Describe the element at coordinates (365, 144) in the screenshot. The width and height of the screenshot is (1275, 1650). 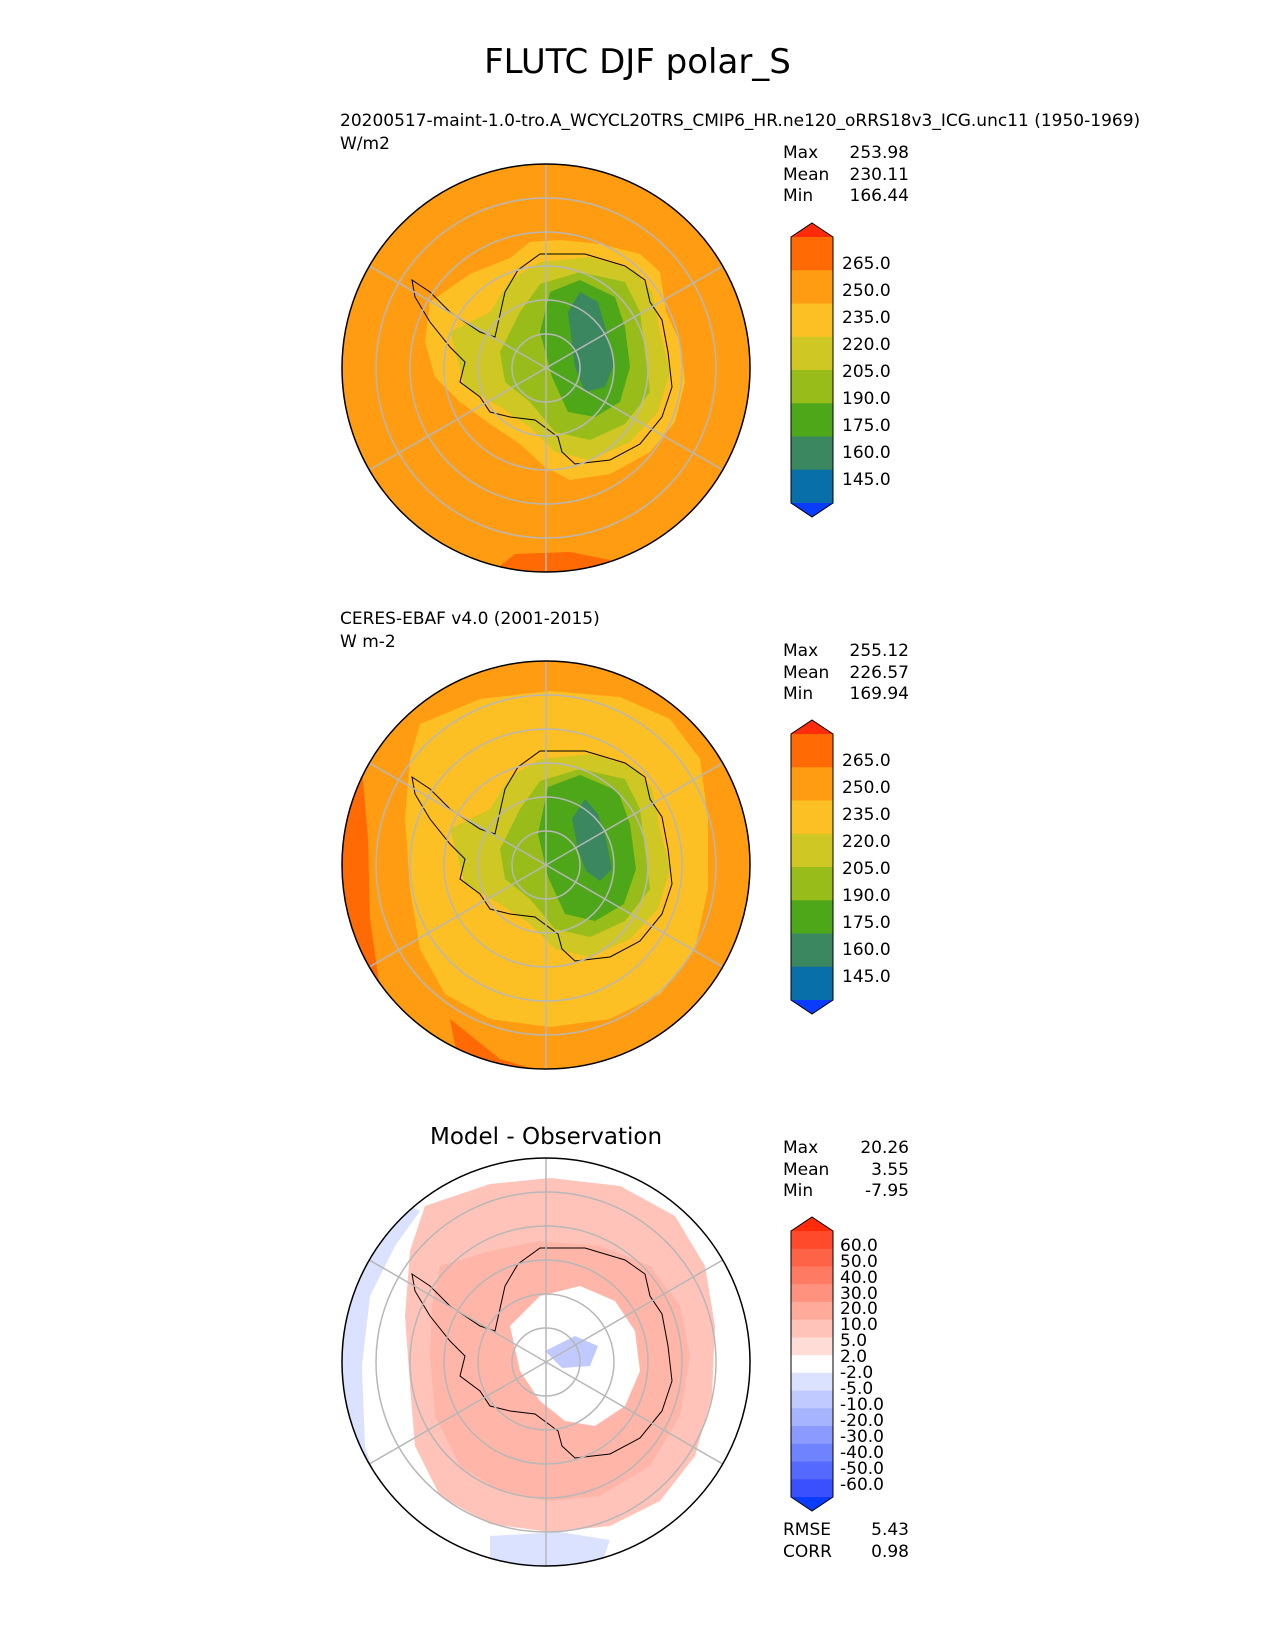
I see `panel1-units: W/m2` at that location.